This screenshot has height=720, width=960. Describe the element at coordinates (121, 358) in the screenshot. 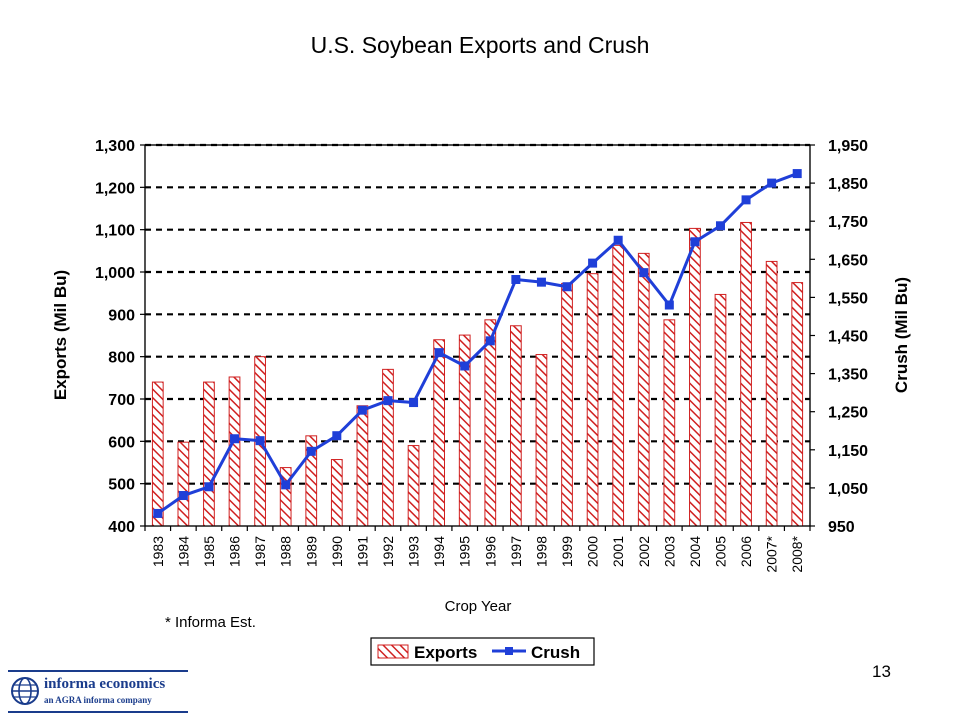

I see `left-tick-label: 800` at that location.